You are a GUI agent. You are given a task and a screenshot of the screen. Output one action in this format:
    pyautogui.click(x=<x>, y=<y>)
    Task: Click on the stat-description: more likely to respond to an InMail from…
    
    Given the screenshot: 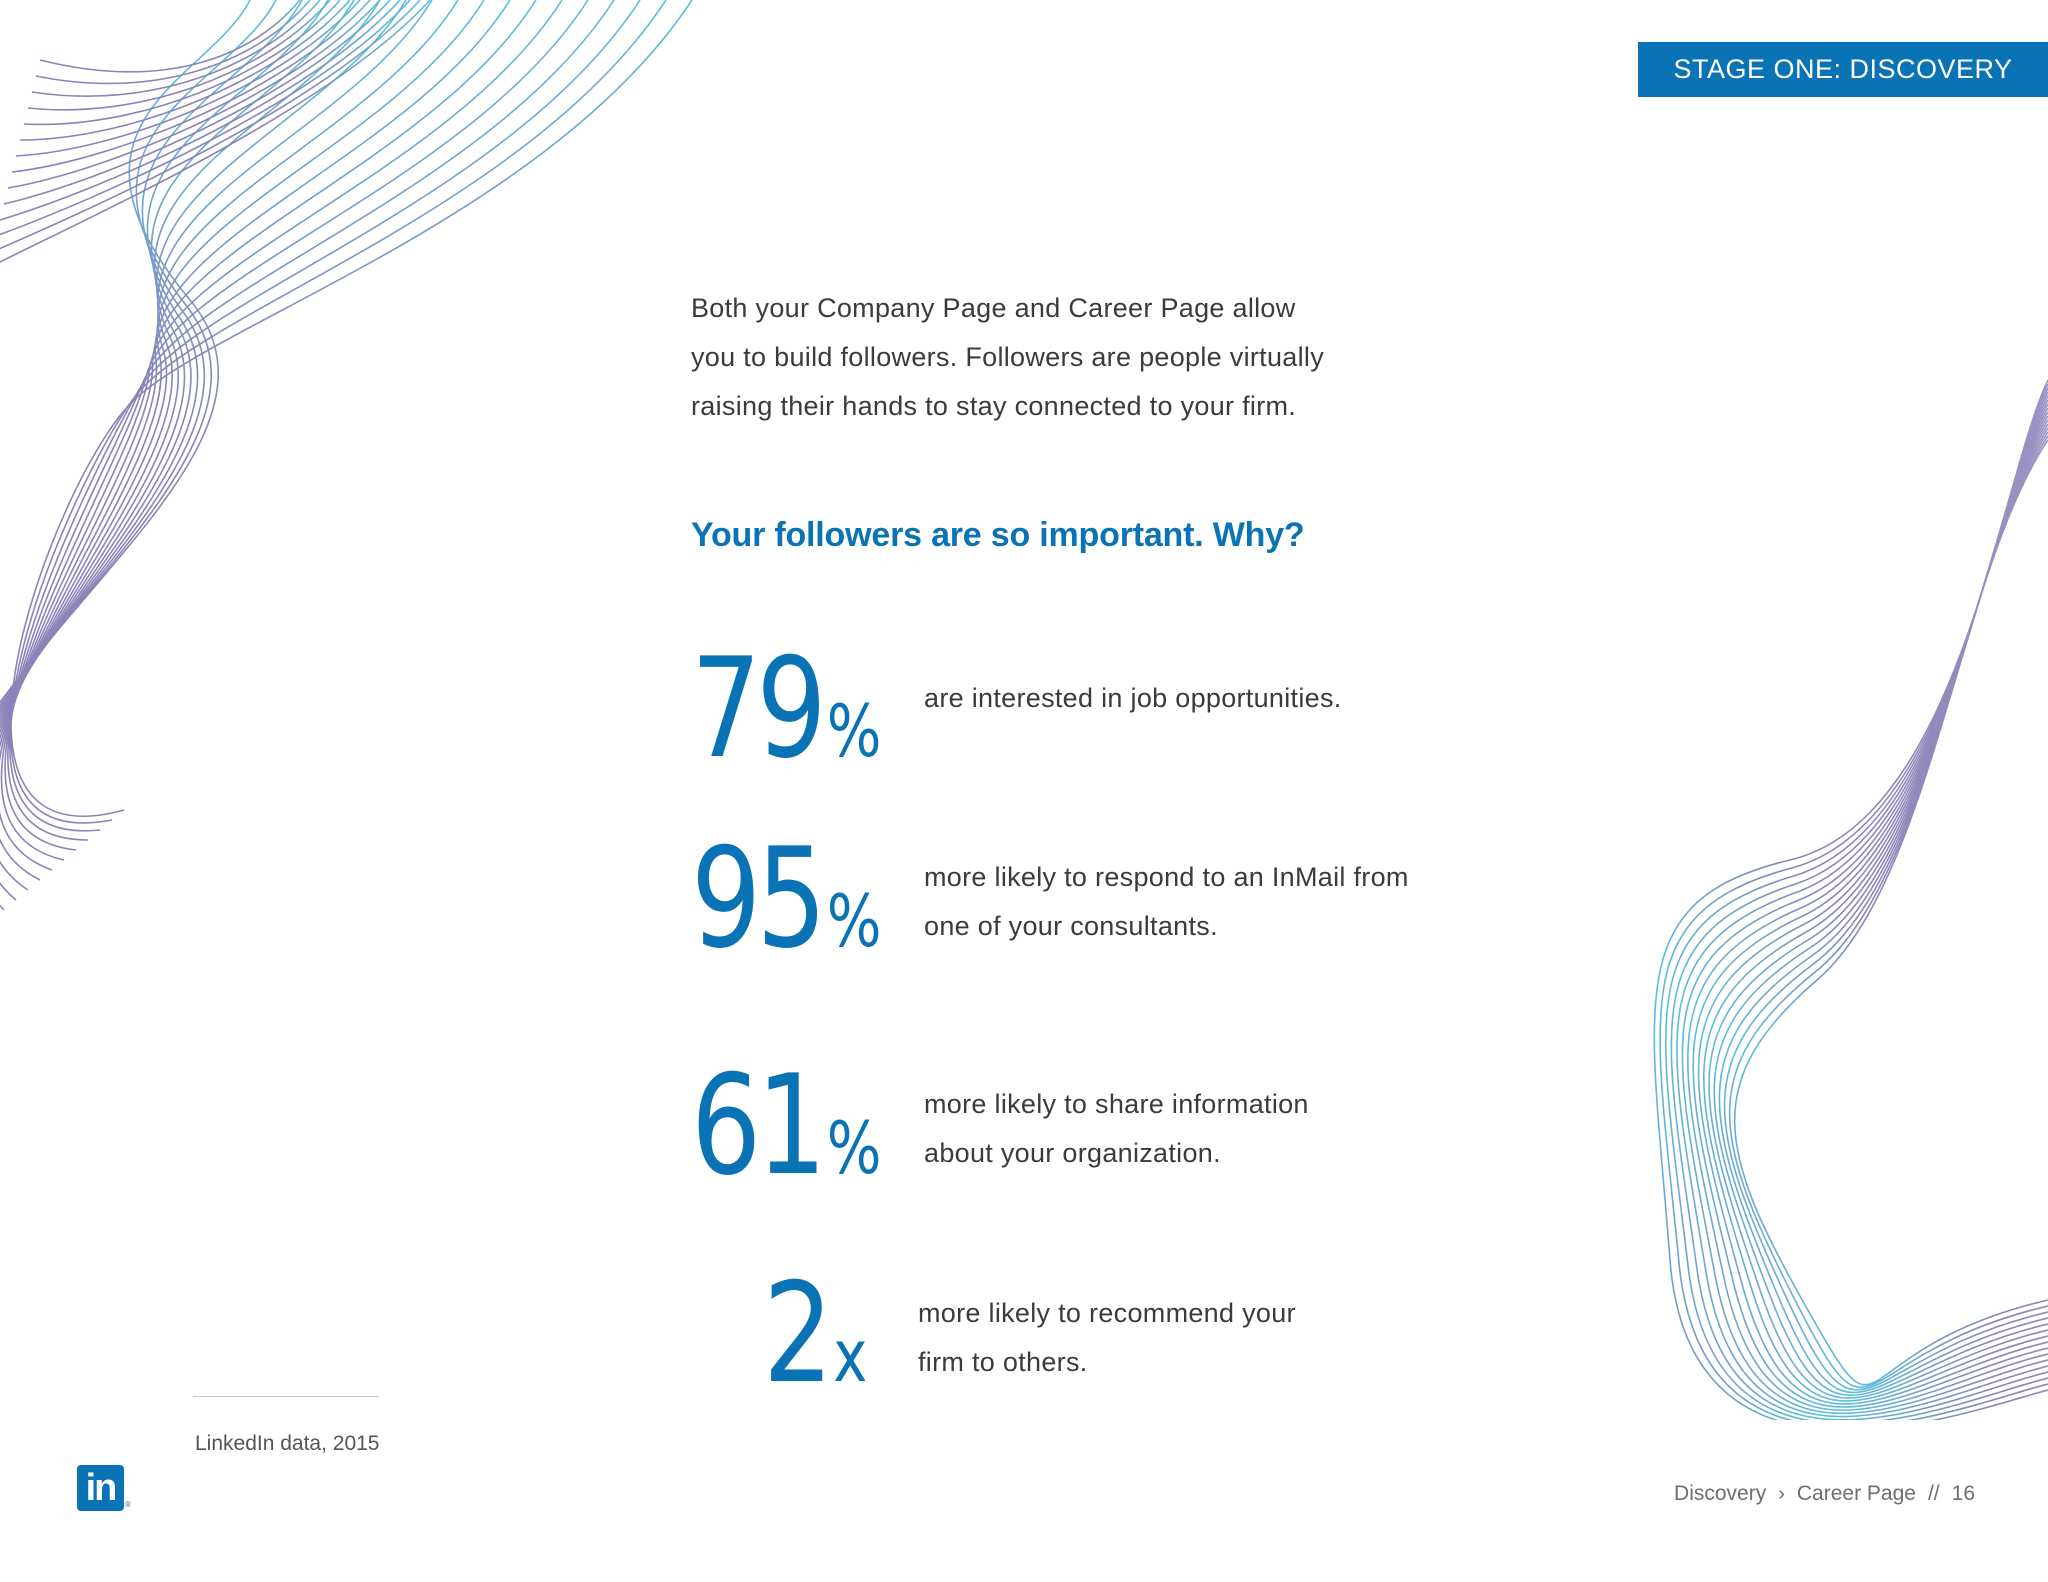 What is the action you would take?
    pyautogui.click(x=1204, y=902)
    